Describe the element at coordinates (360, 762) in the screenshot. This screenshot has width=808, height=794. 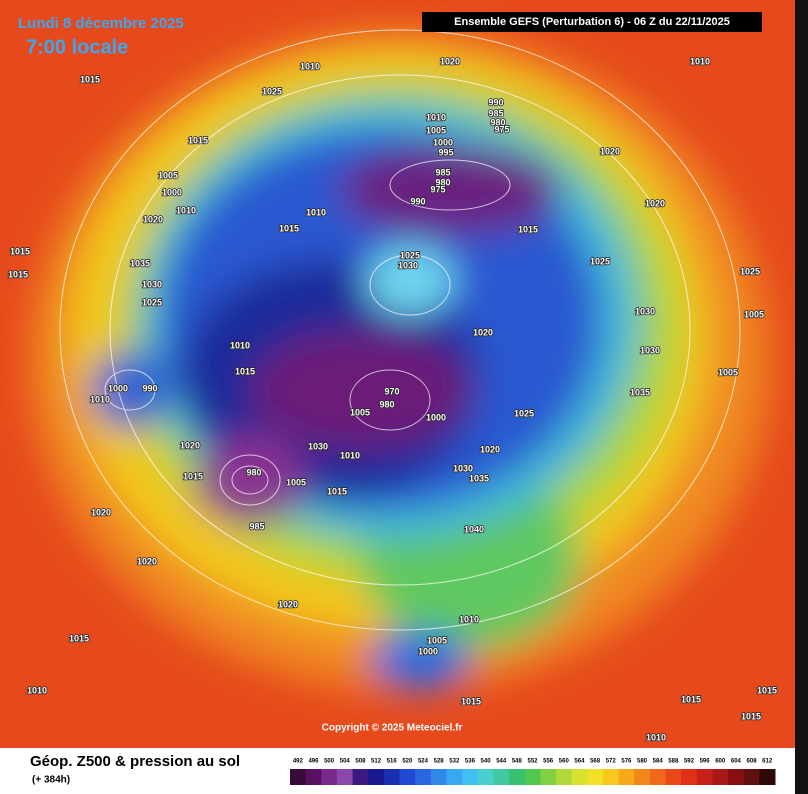
I see `colorbar-label: 508` at that location.